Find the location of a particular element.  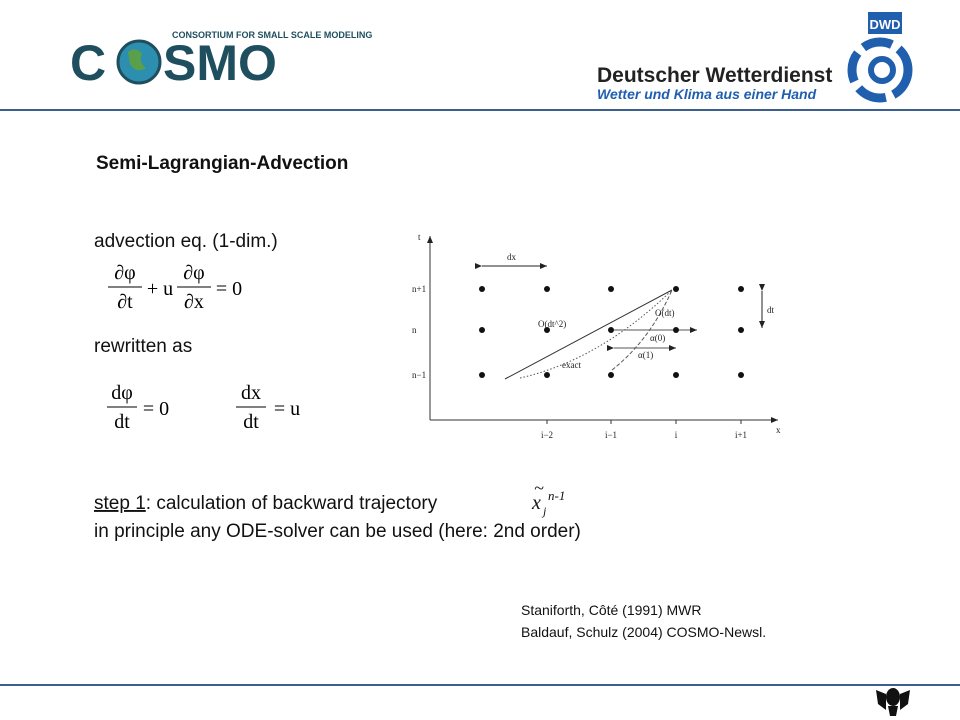

cosmo-smo: SMO is located at coordinates (220, 63).